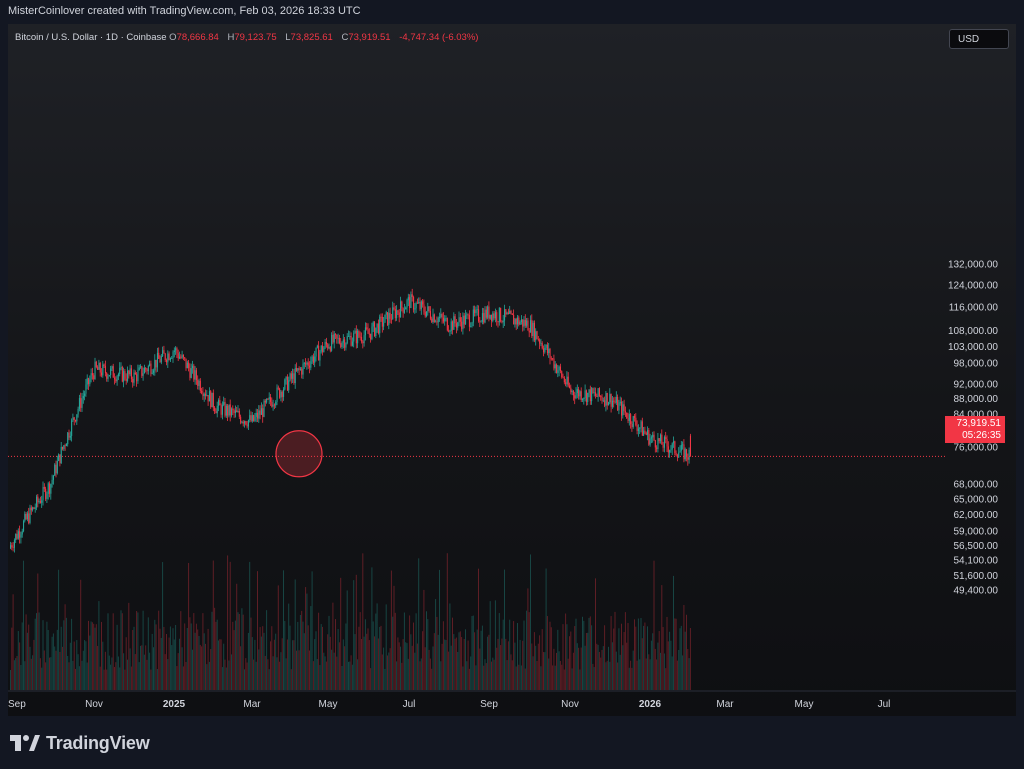  What do you see at coordinates (255, 37) in the screenshot?
I see `high-value: 79,123.75` at bounding box center [255, 37].